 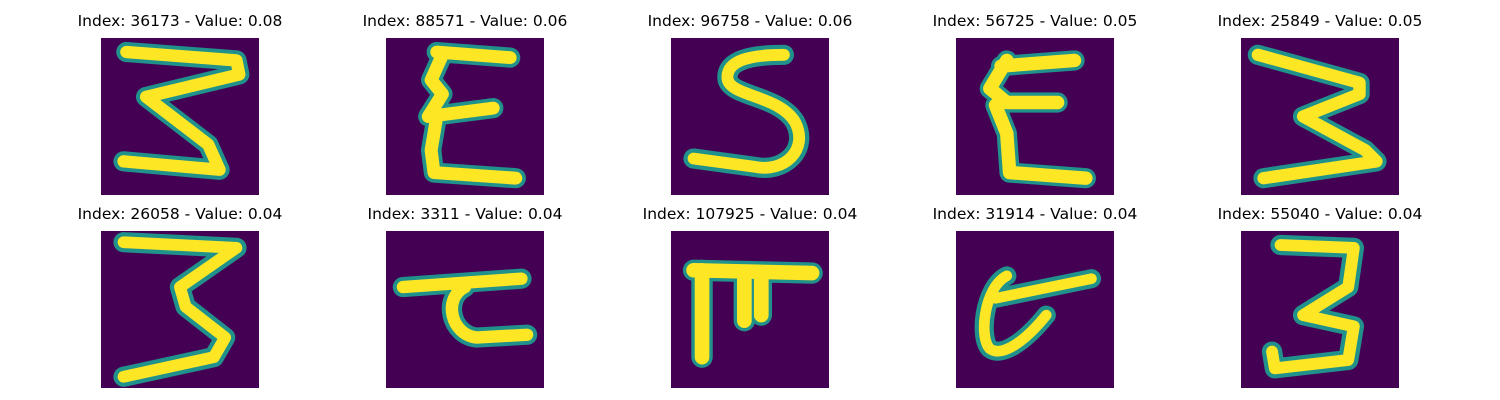 I want to click on panel-title: Index: 36173 - Value: 0.08, so click(x=180, y=21).